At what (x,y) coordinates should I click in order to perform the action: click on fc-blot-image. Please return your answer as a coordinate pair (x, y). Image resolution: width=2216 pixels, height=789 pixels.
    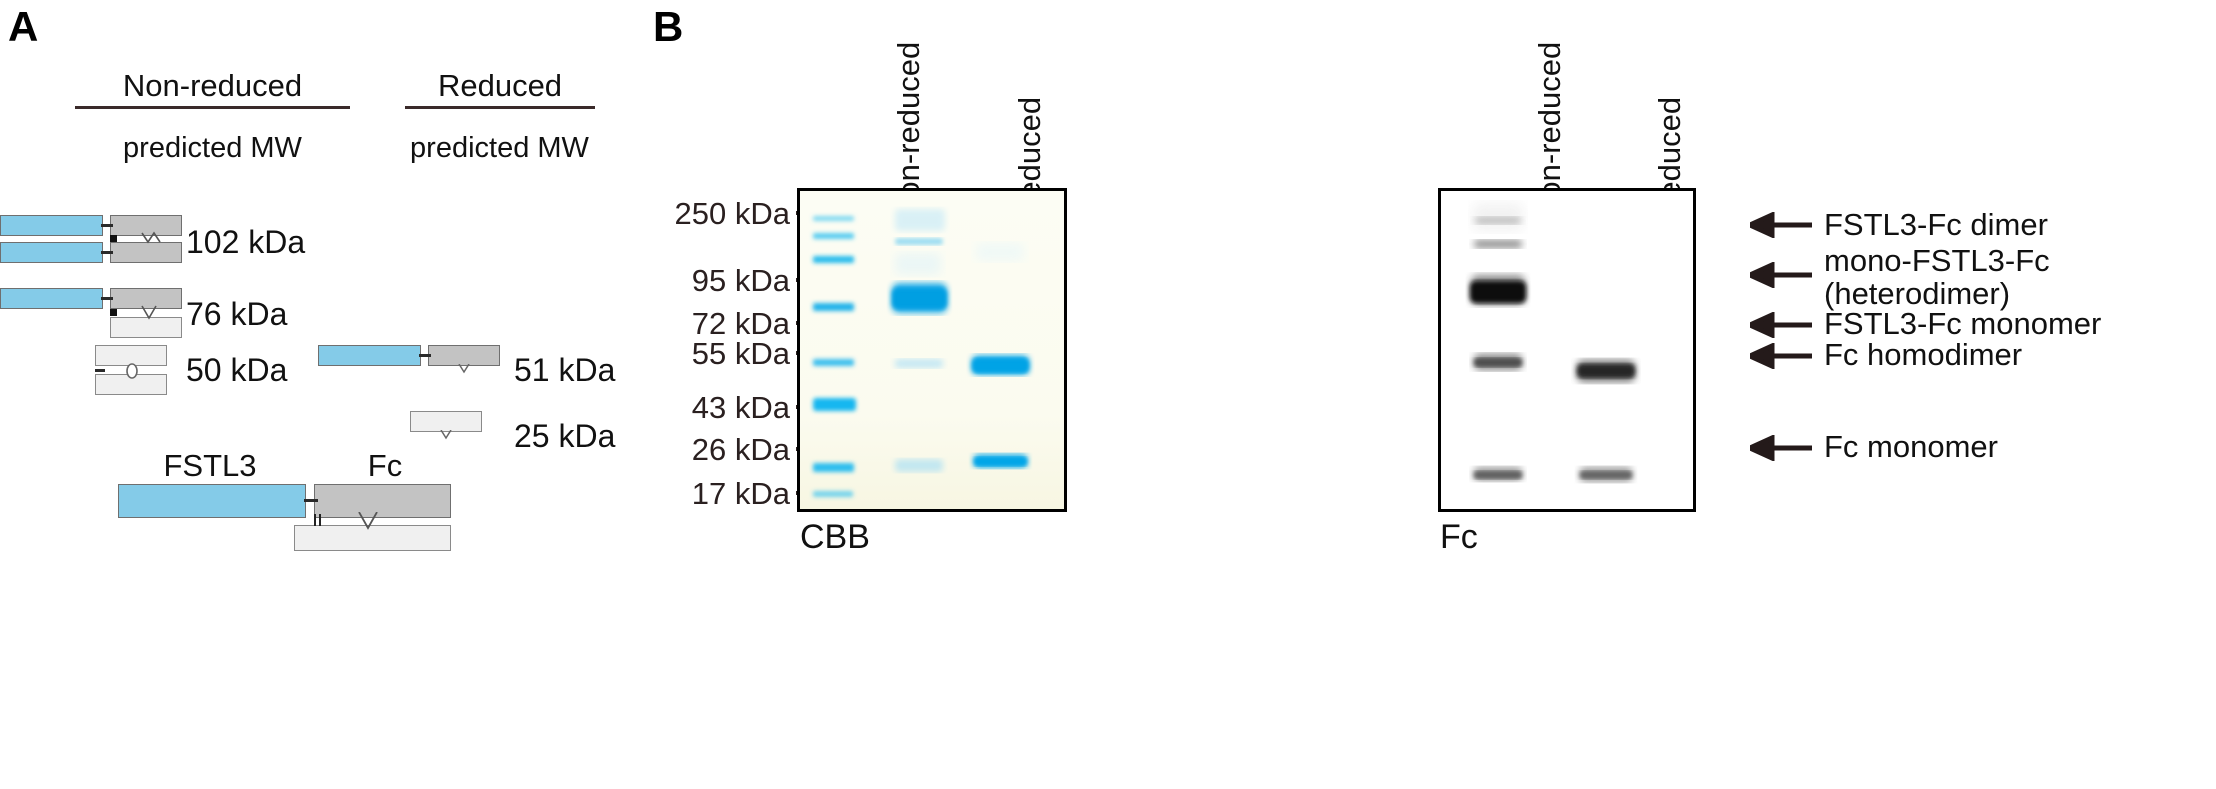
    Looking at the image, I should click on (1567, 350).